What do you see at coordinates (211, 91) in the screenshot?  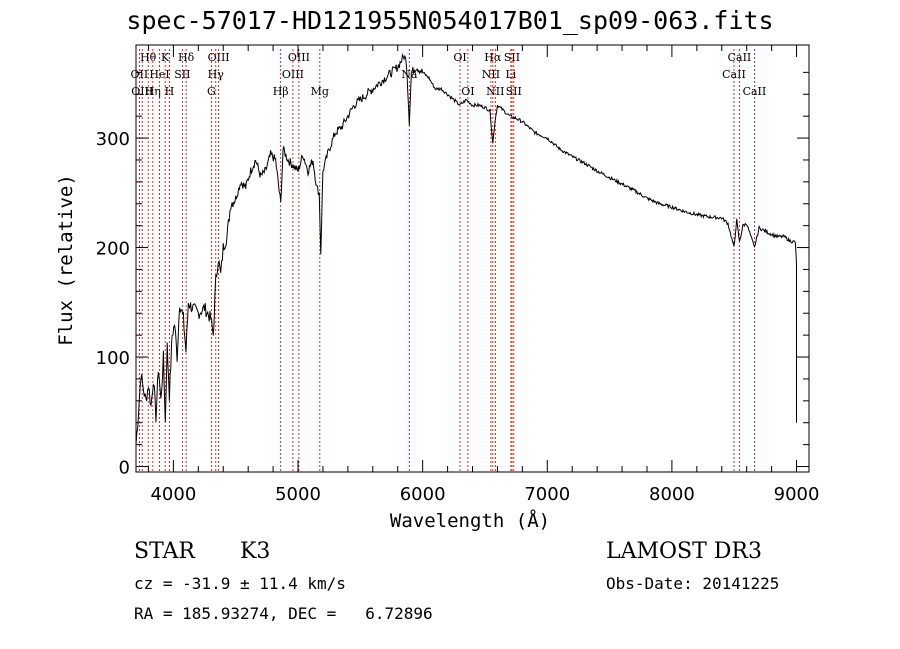 I see `spectral-line-label: G` at bounding box center [211, 91].